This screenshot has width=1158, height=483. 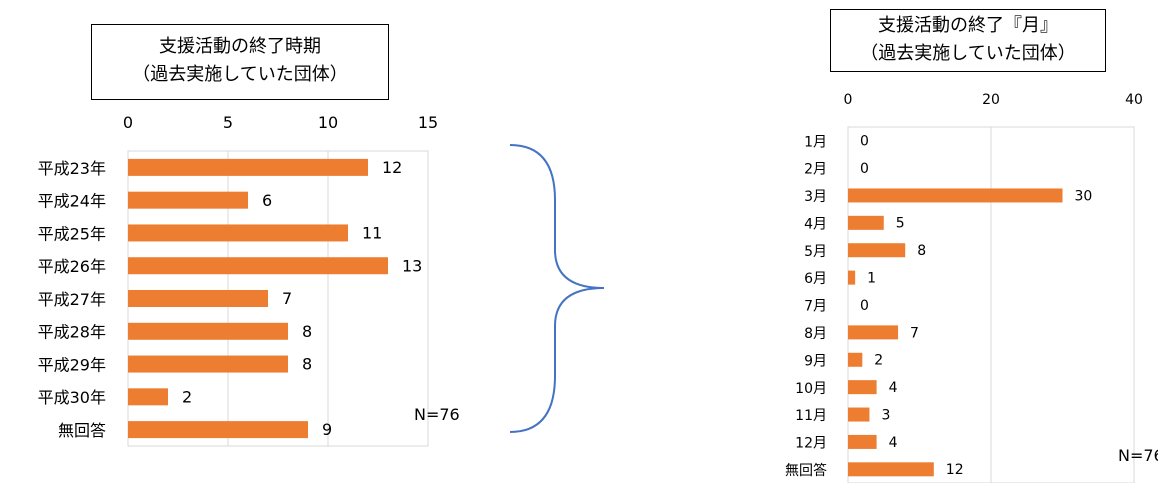 What do you see at coordinates (328, 122) in the screenshot?
I see `x-tick-label: 10` at bounding box center [328, 122].